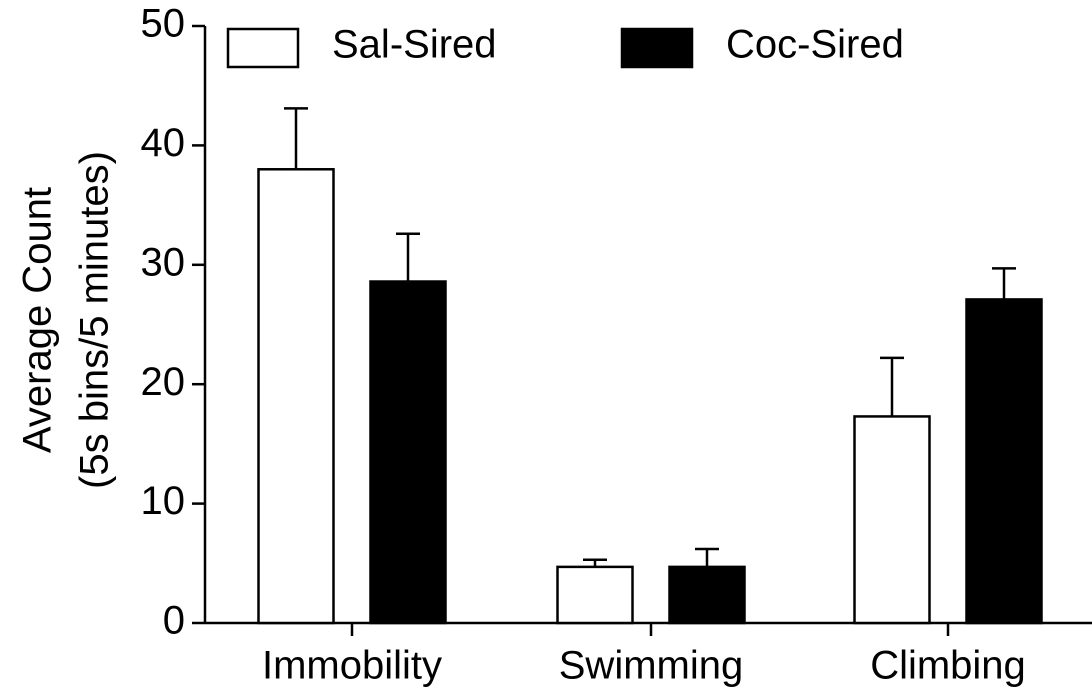 The height and width of the screenshot is (691, 1092). Describe the element at coordinates (651, 666) in the screenshot. I see `x-tick-label: Swimming` at that location.